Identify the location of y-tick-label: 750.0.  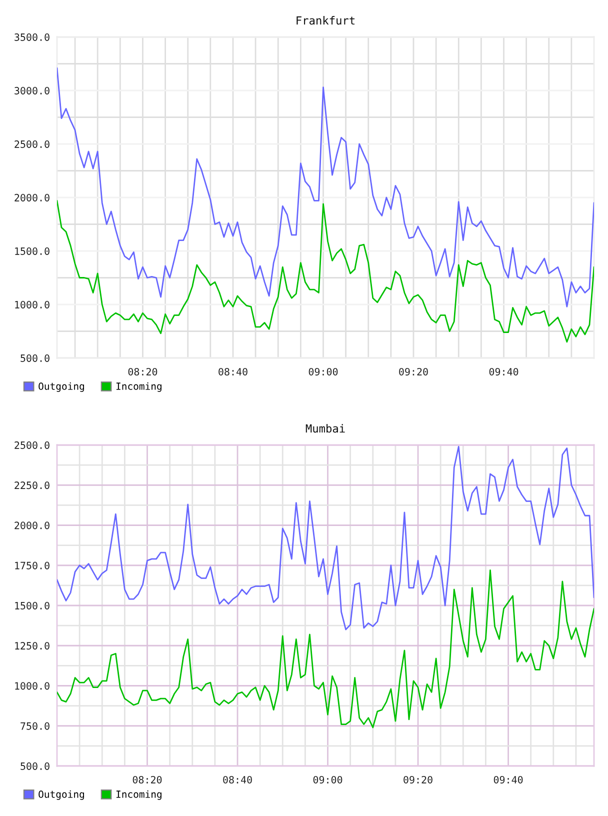
(35, 726).